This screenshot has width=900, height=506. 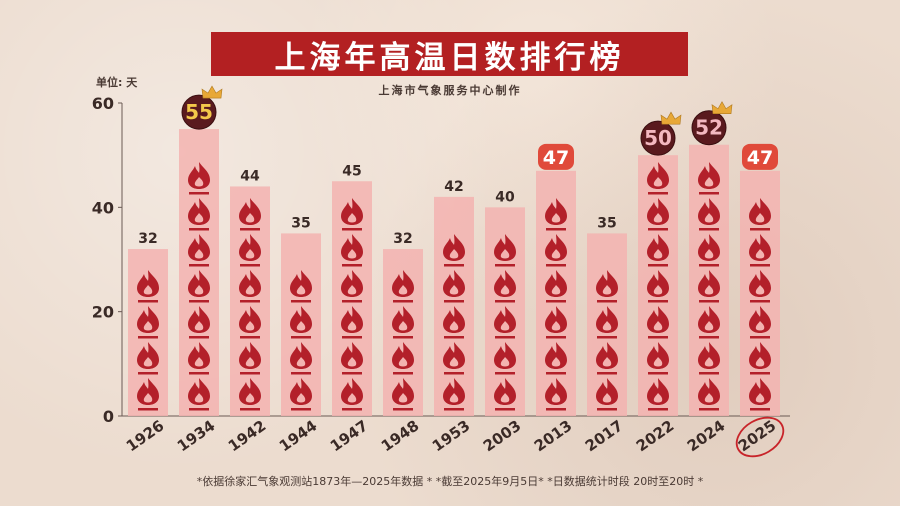 What do you see at coordinates (502, 436) in the screenshot?
I see `x-tick-label: 2003` at bounding box center [502, 436].